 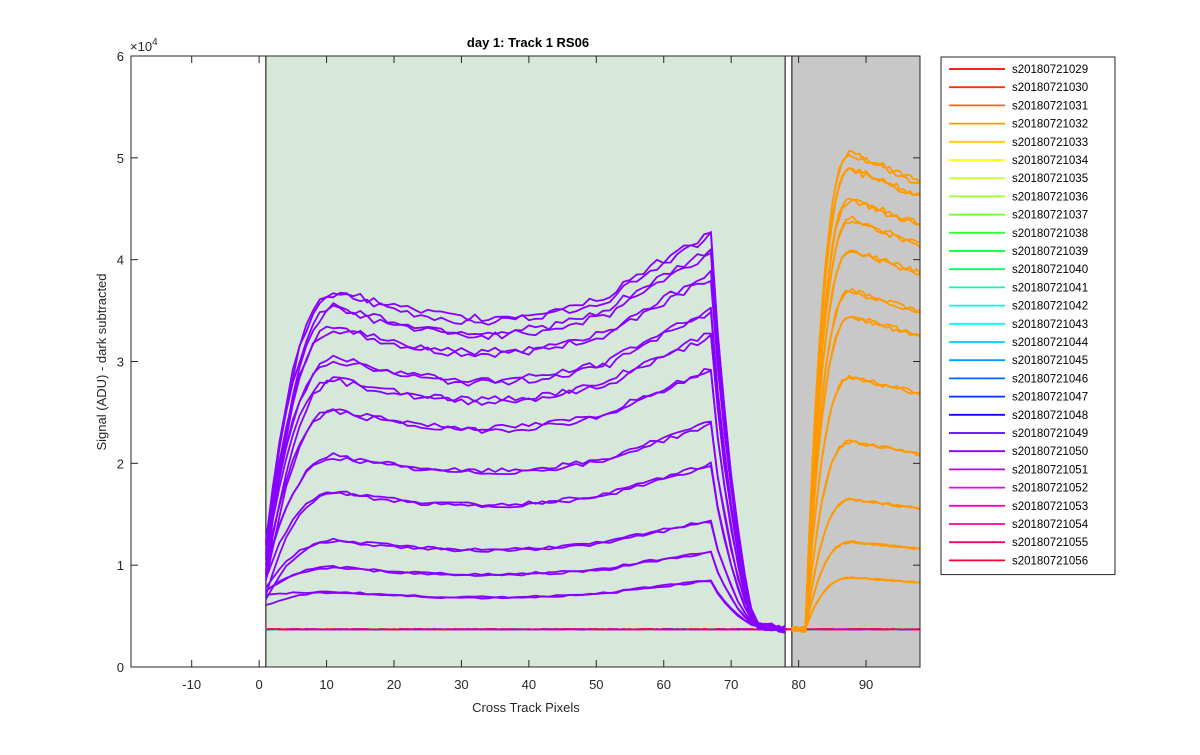 I want to click on purple-profile-5b, so click(x=525, y=525).